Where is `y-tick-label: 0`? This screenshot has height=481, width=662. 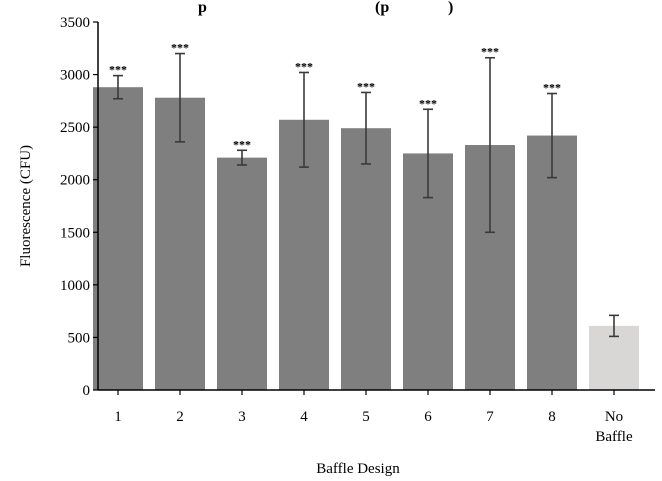 y-tick-label: 0 is located at coordinates (87, 391).